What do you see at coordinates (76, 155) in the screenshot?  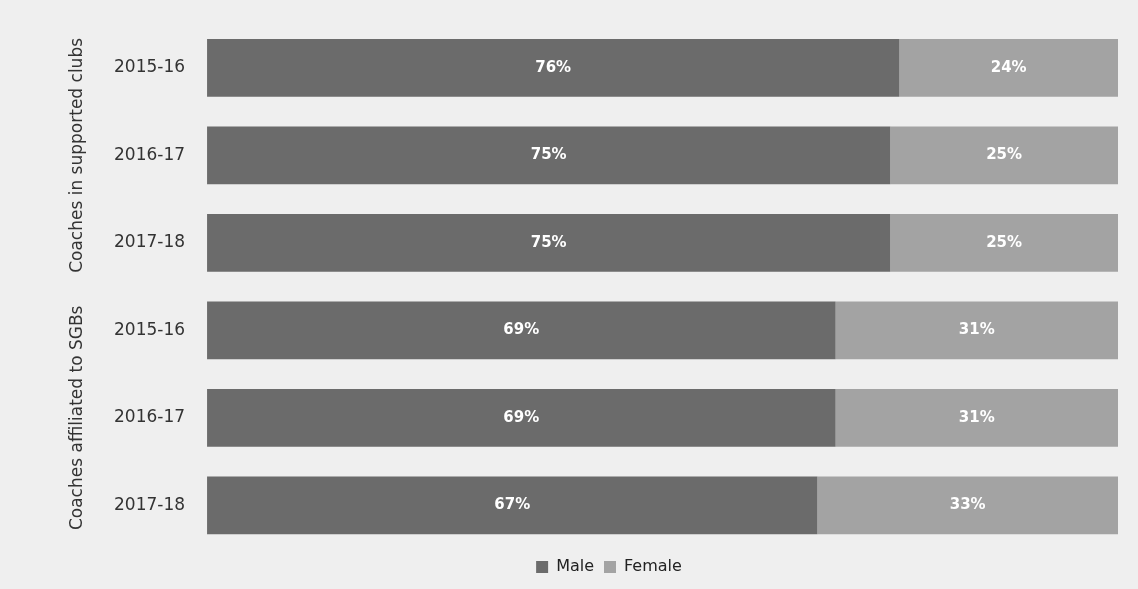 I see `text: Coaches in supported clubs` at bounding box center [76, 155].